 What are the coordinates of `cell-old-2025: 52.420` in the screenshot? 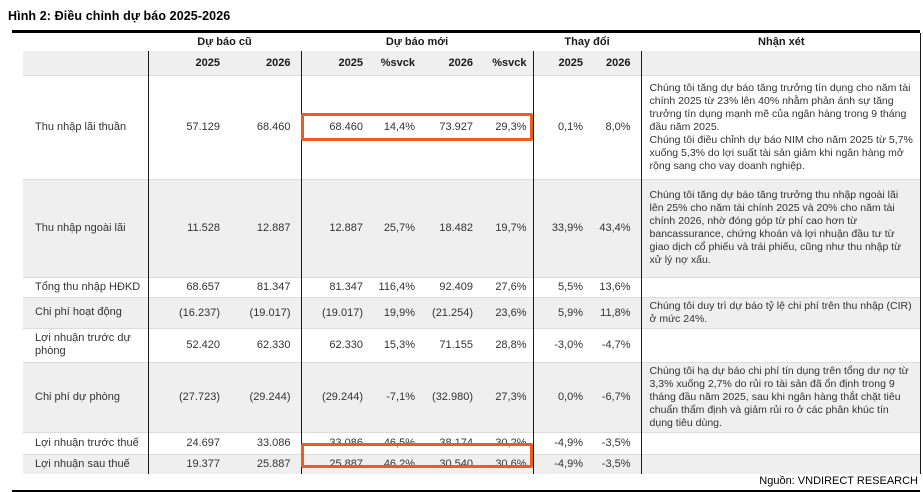 It's located at (203, 345).